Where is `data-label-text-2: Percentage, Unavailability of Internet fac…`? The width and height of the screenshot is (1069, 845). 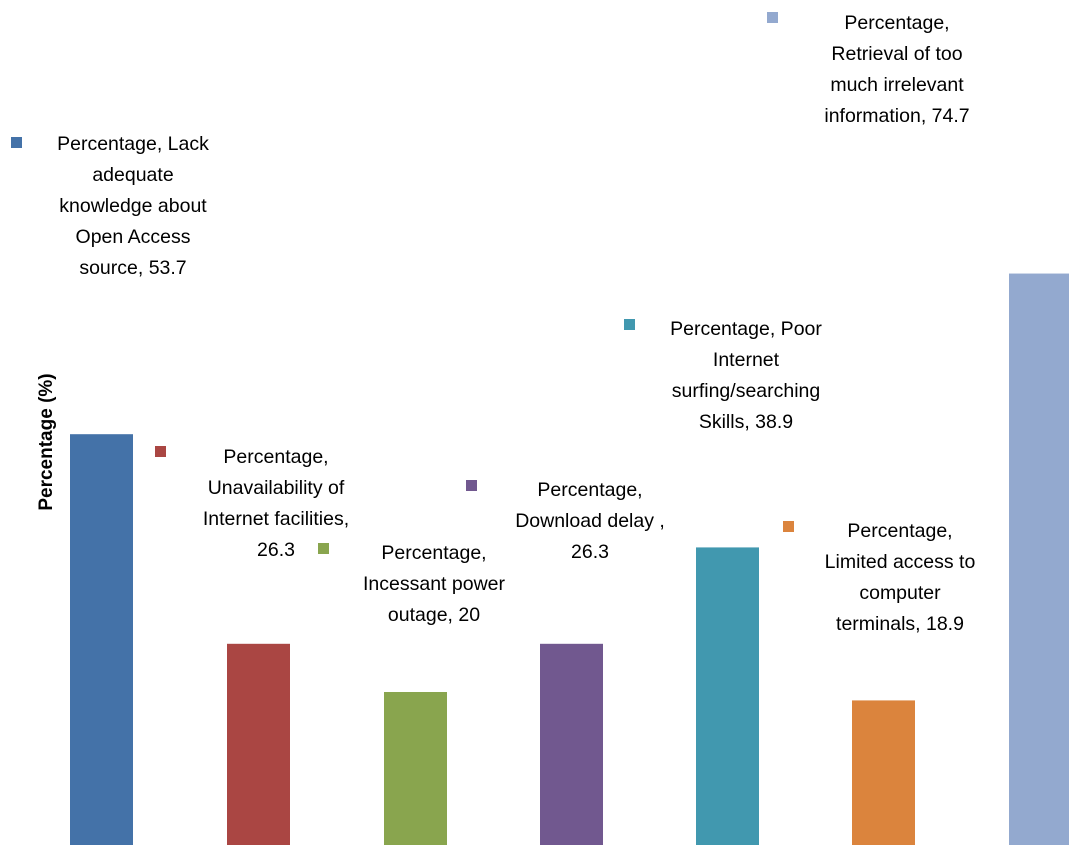 data-label-text-2: Percentage, Unavailability of Internet fac… is located at coordinates (276, 503).